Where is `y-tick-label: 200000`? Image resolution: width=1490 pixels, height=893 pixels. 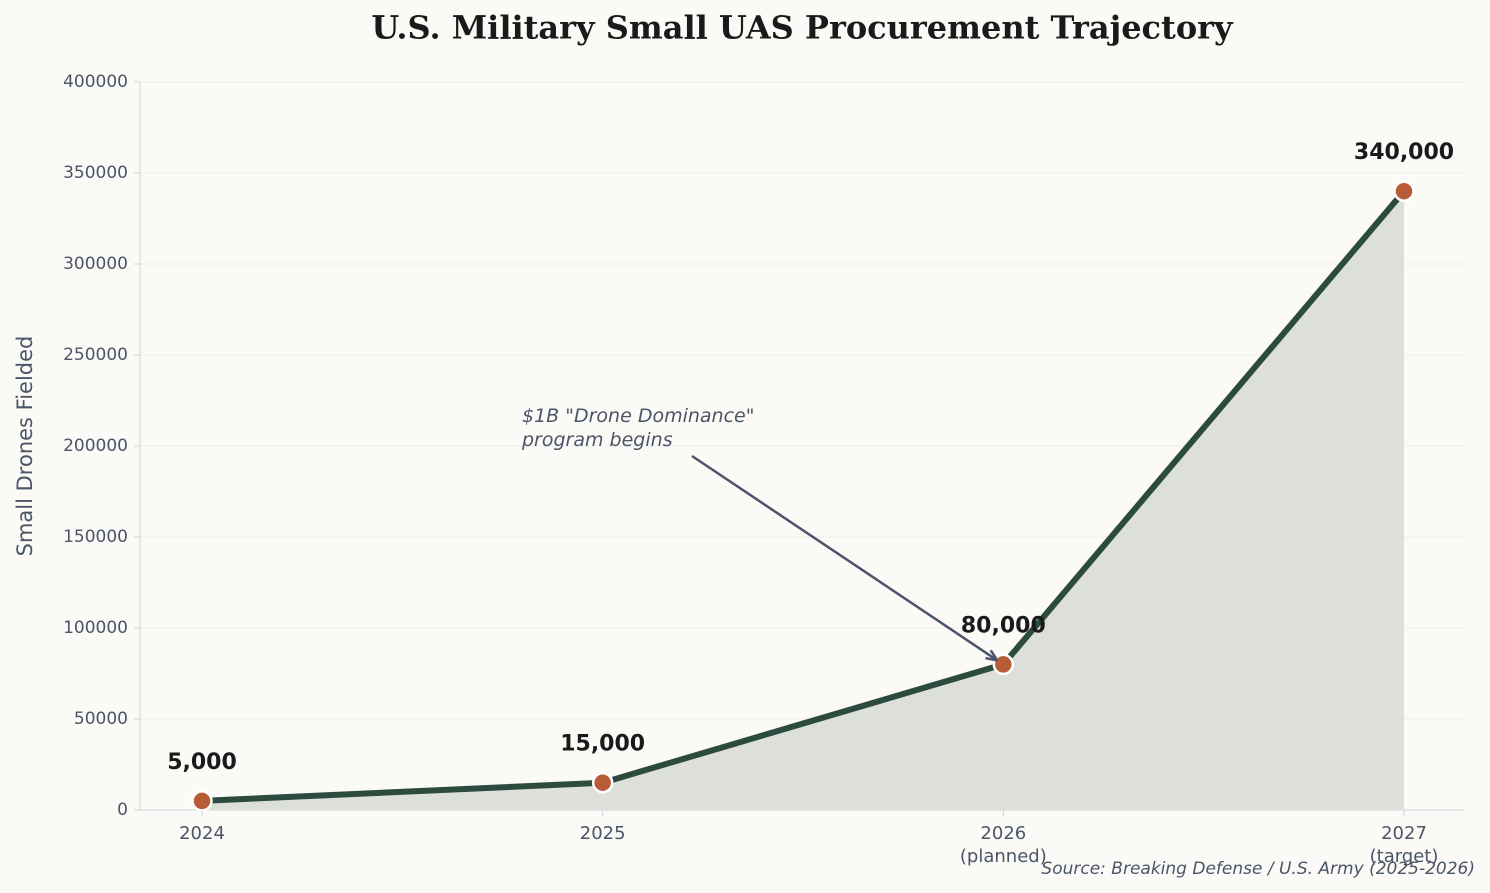 y-tick-label: 200000 is located at coordinates (95, 446).